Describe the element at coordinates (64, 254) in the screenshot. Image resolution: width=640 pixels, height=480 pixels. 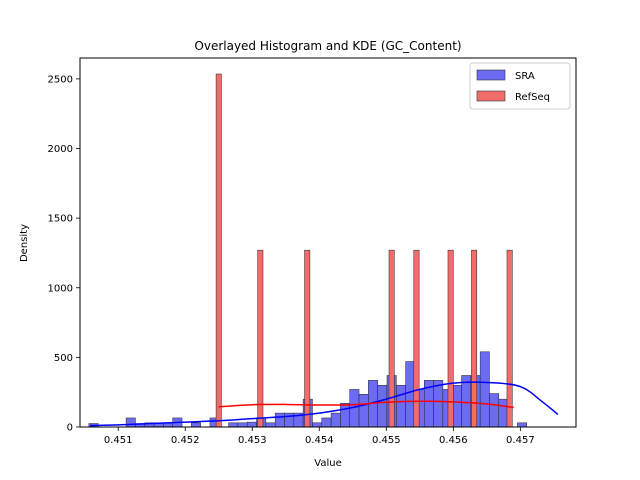
I see `y-axis-ticks: 0 500 1000 1500 2000 2500` at that location.